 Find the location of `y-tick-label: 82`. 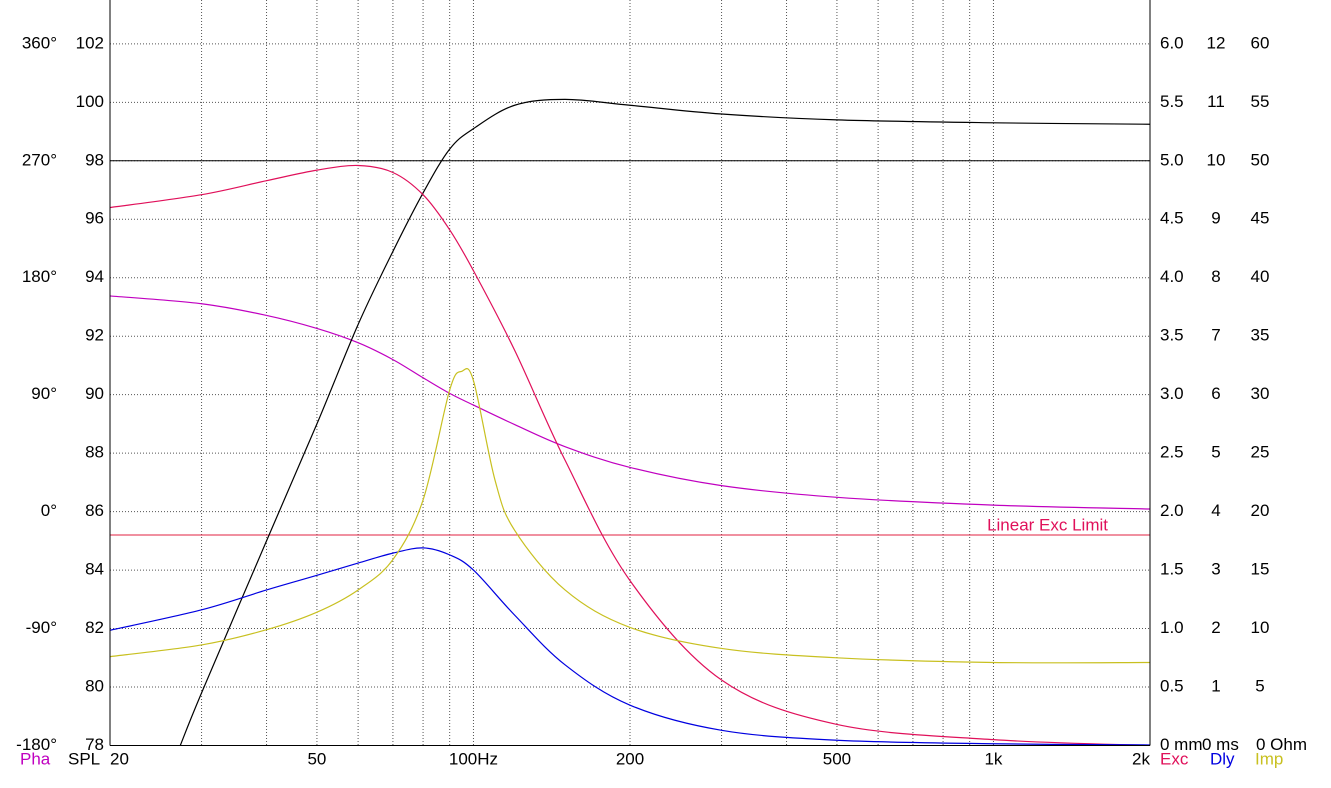

y-tick-label: 82 is located at coordinates (94, 627).